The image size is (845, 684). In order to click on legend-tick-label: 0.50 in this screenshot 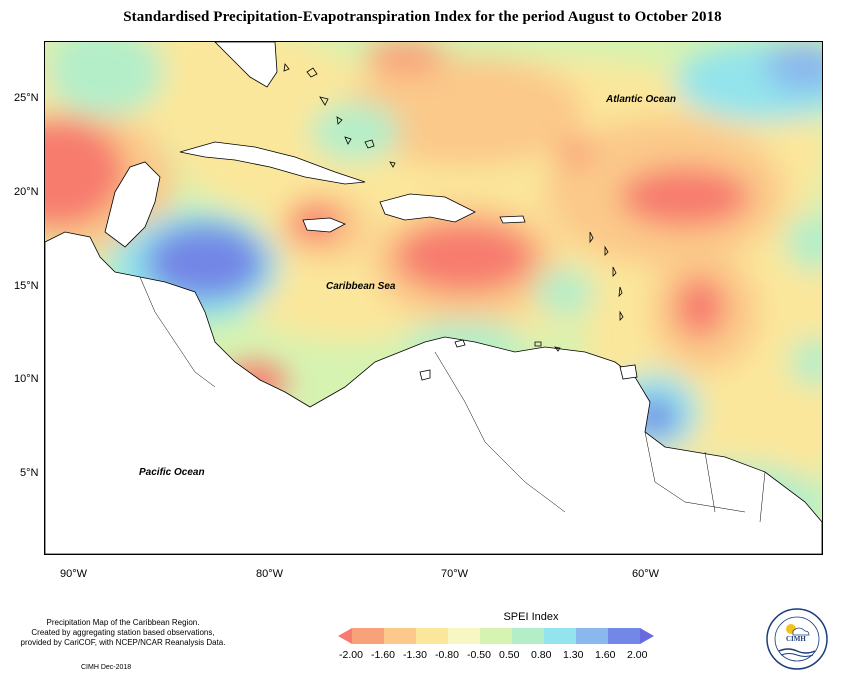, I will do `click(509, 655)`.